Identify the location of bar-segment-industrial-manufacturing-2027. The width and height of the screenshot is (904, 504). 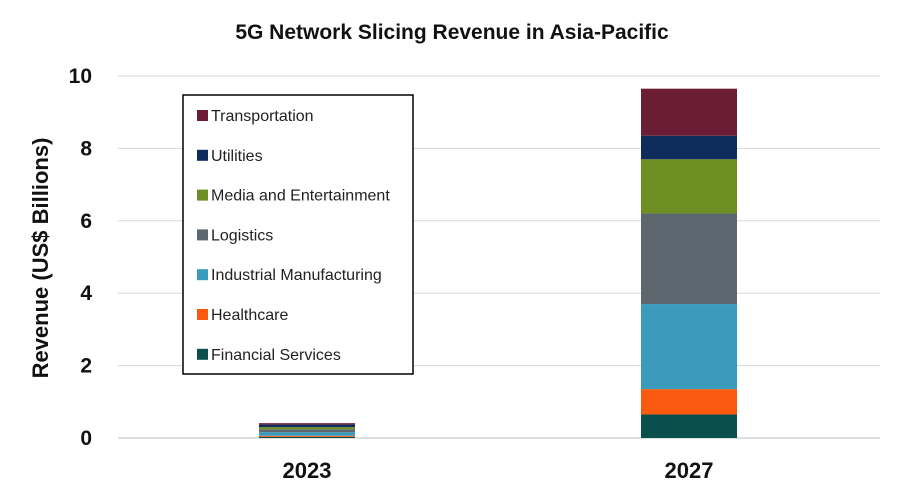
(689, 347).